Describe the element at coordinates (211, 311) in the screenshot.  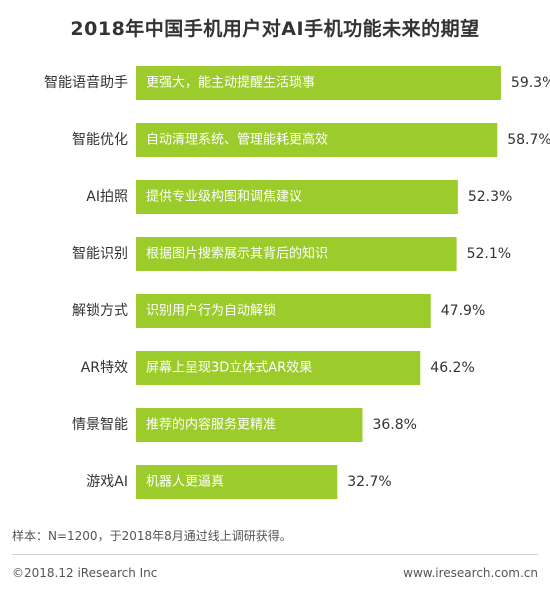
I see `bar-description: 识别用户行为自动解锁` at that location.